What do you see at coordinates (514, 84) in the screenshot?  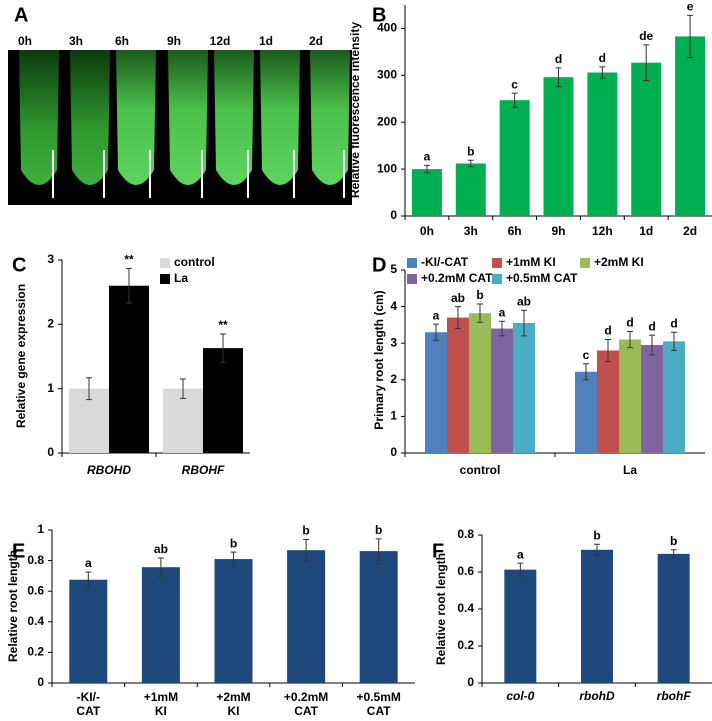 I see `significance-label: c` at bounding box center [514, 84].